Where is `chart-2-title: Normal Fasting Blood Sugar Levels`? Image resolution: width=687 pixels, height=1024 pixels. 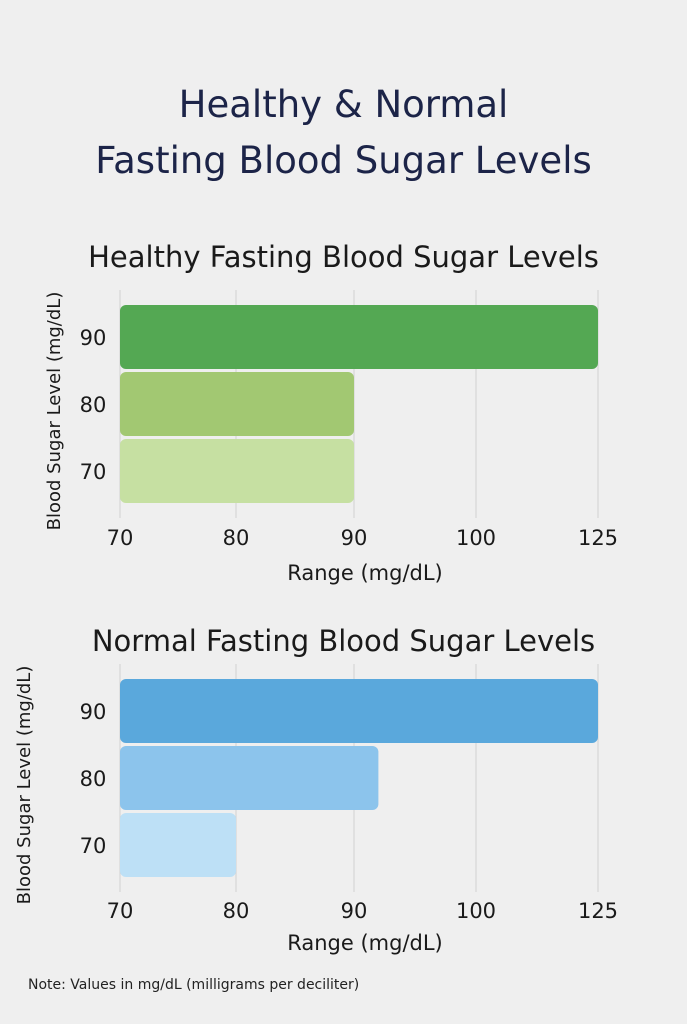
chart-2-title: Normal Fasting Blood Sugar Levels is located at coordinates (343, 641).